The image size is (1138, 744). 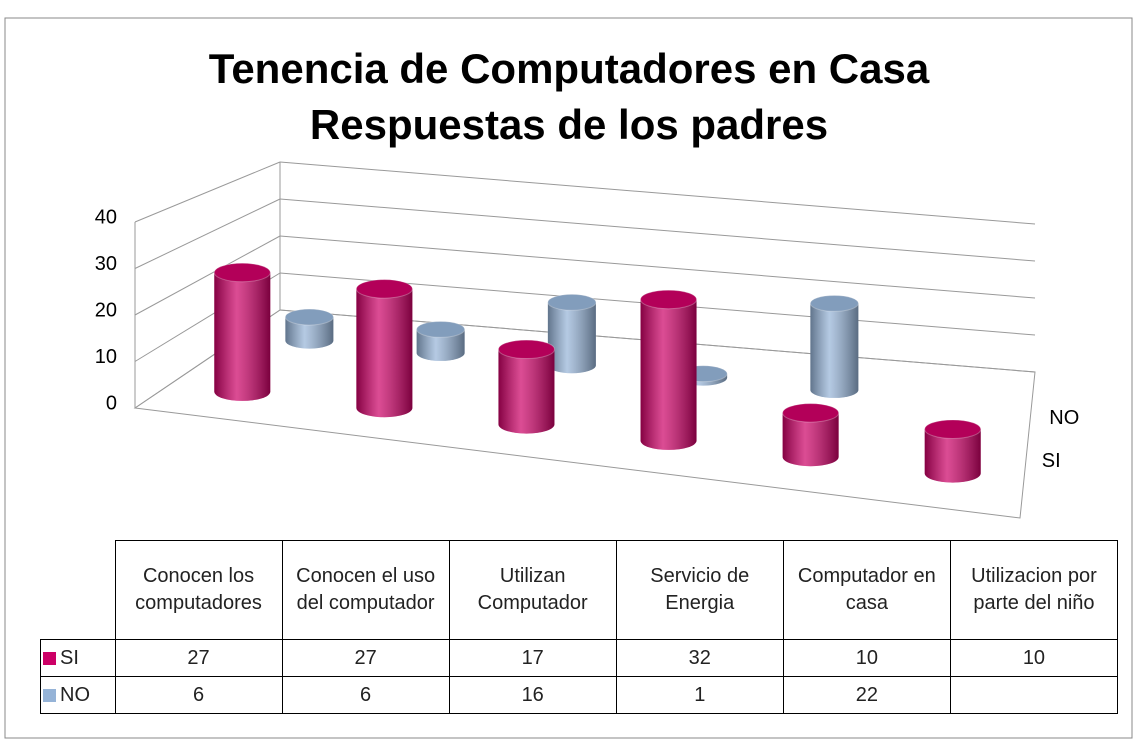 I want to click on corner-cell, so click(x=78, y=590).